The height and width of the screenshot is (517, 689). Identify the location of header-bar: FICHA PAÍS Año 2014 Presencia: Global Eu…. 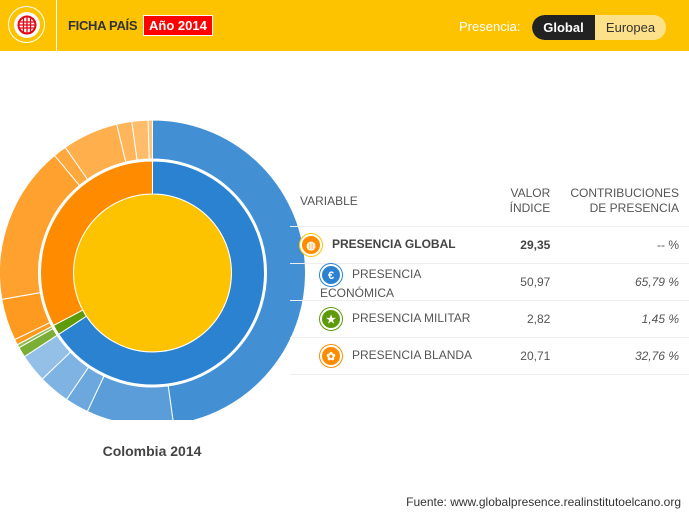
(344, 25).